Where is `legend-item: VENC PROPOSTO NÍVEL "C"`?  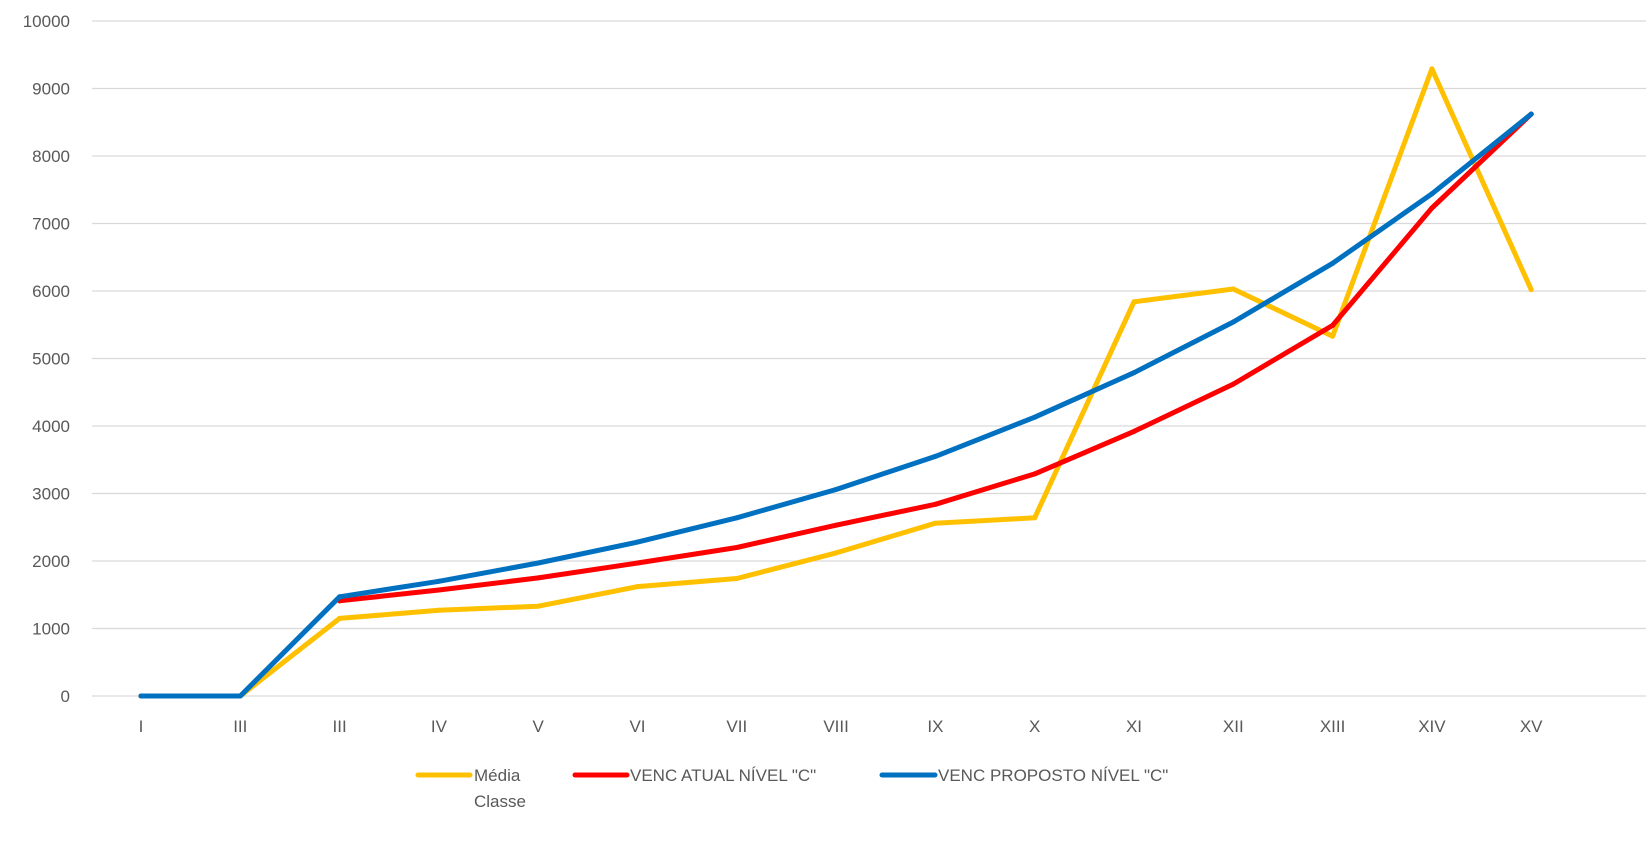 legend-item: VENC PROPOSTO NÍVEL "C" is located at coordinates (1023, 775).